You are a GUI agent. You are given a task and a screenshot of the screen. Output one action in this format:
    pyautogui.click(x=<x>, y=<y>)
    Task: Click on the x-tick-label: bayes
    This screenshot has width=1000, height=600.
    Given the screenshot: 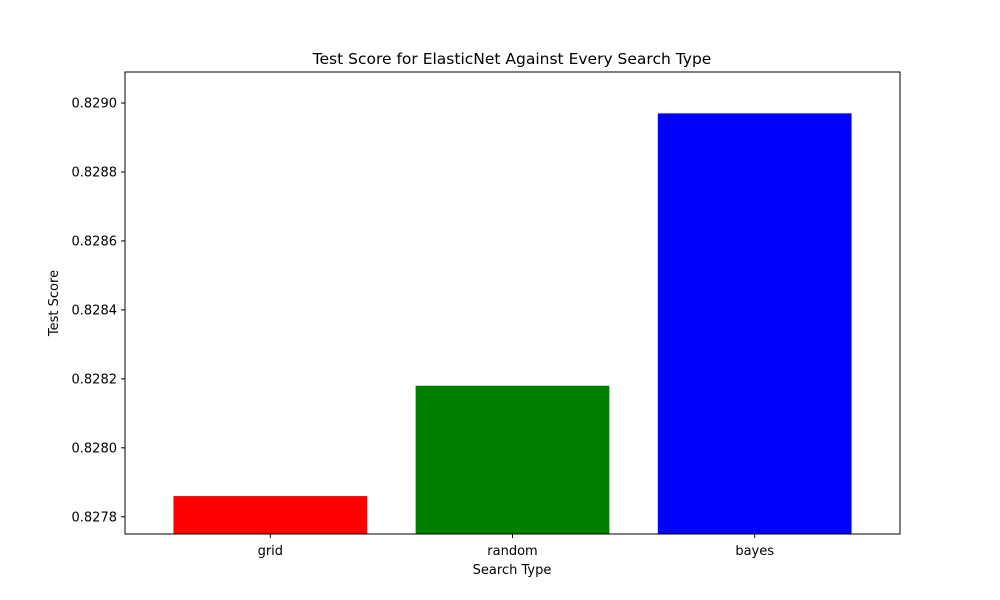 What is the action you would take?
    pyautogui.click(x=754, y=551)
    